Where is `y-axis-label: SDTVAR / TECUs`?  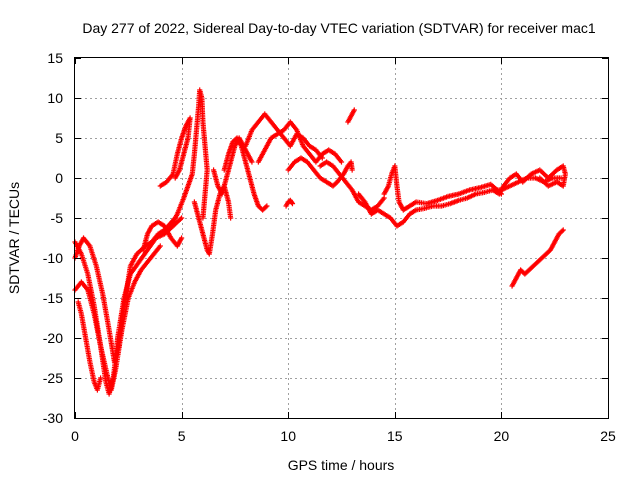
y-axis-label: SDTVAR / TECUs is located at coordinates (14, 238).